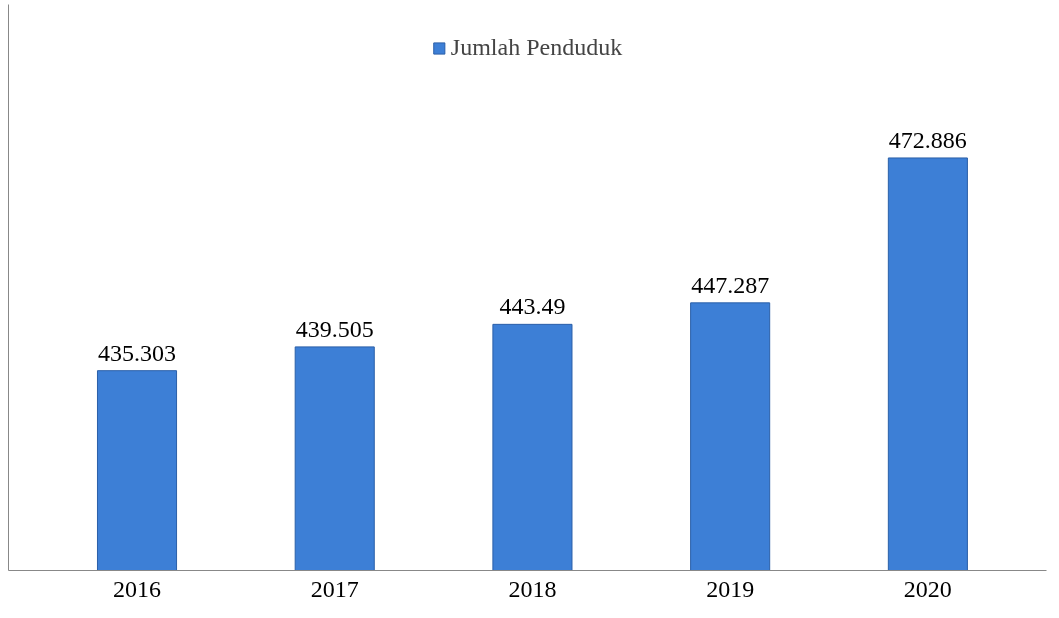  What do you see at coordinates (532, 306) in the screenshot?
I see `data-label: 443.49` at bounding box center [532, 306].